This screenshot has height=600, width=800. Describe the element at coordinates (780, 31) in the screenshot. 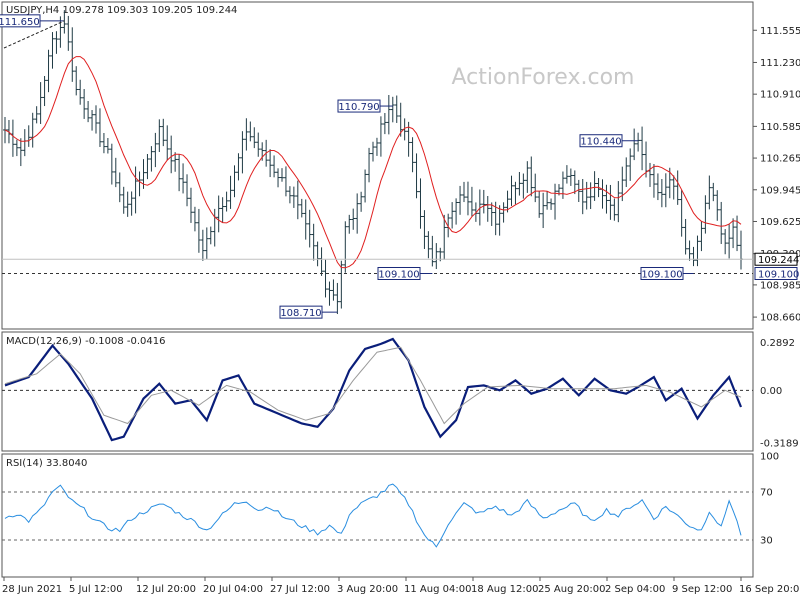

I see `price-y-tick-label: 111.555` at that location.